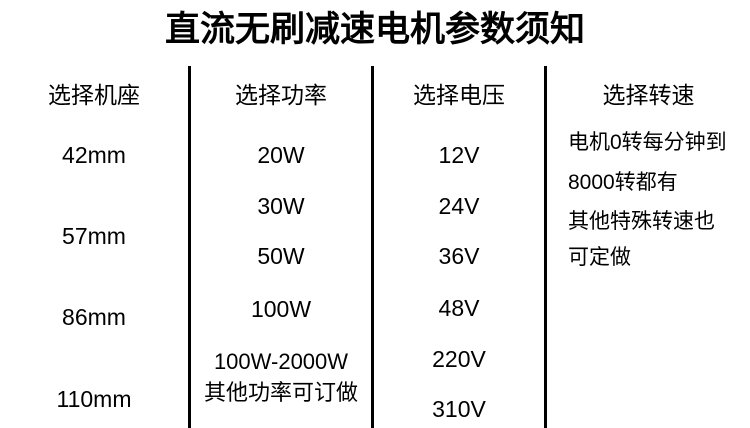 The height and width of the screenshot is (428, 750). What do you see at coordinates (281, 361) in the screenshot?
I see `cell-power-5: 100W-2000W` at bounding box center [281, 361].